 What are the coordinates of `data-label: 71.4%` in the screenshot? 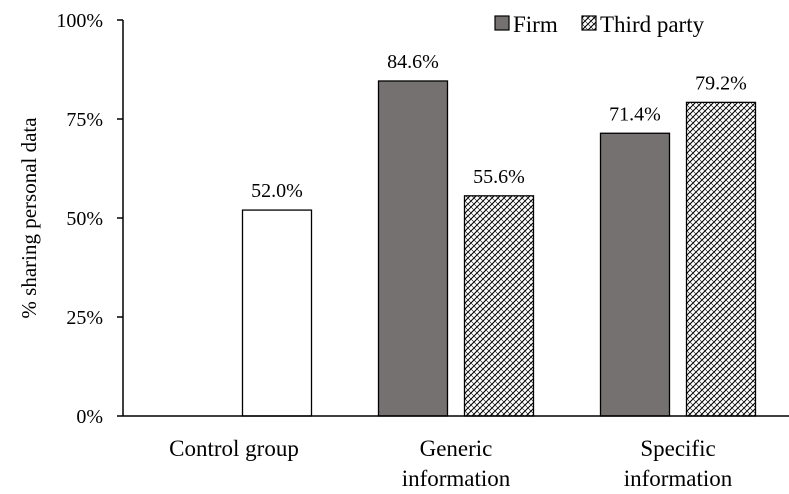 It's located at (635, 114).